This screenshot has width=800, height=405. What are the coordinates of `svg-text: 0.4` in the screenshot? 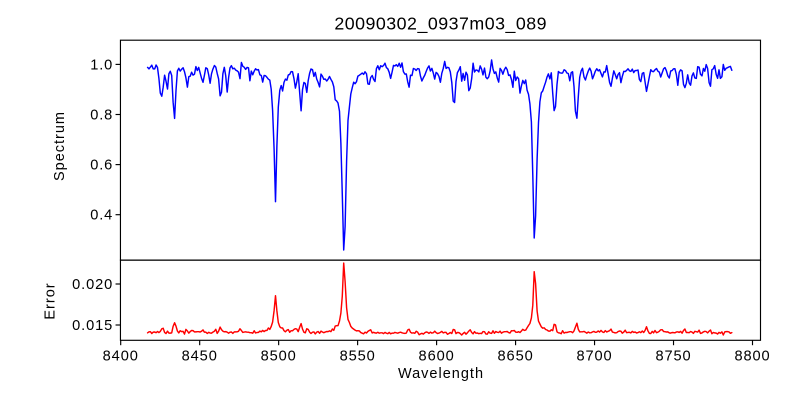 It's located at (101, 216).